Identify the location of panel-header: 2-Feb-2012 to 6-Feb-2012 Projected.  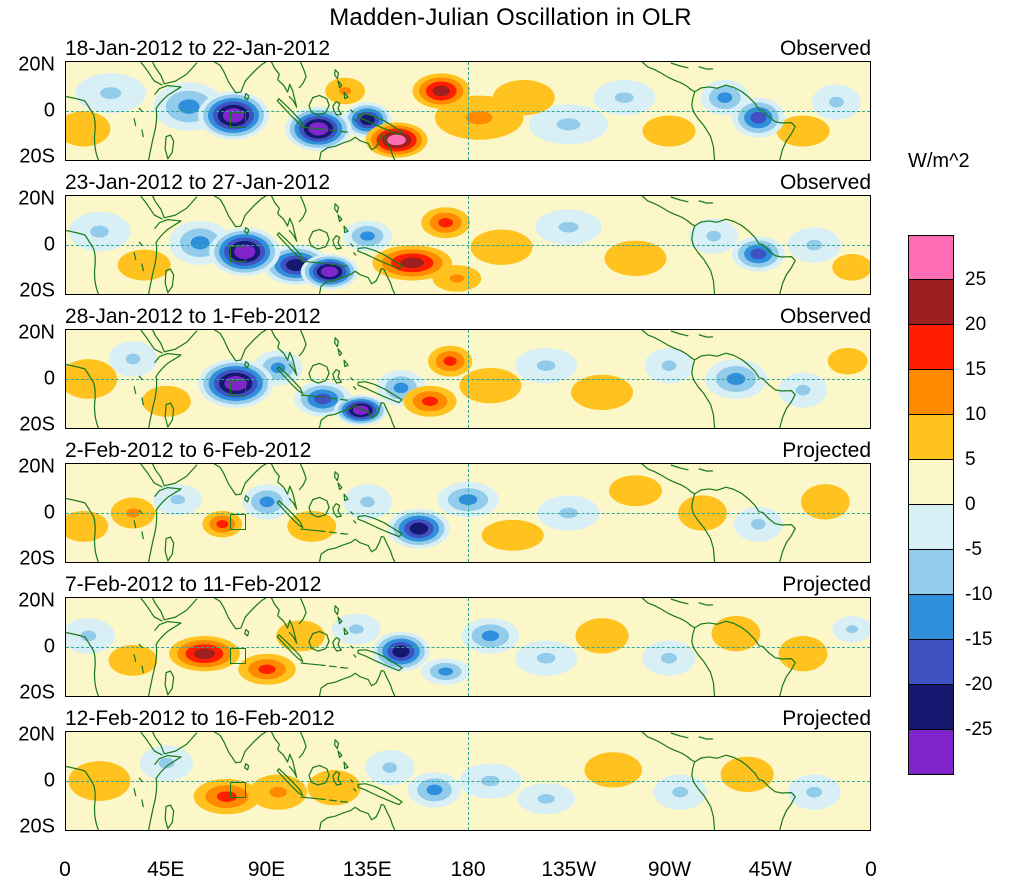
(468, 450).